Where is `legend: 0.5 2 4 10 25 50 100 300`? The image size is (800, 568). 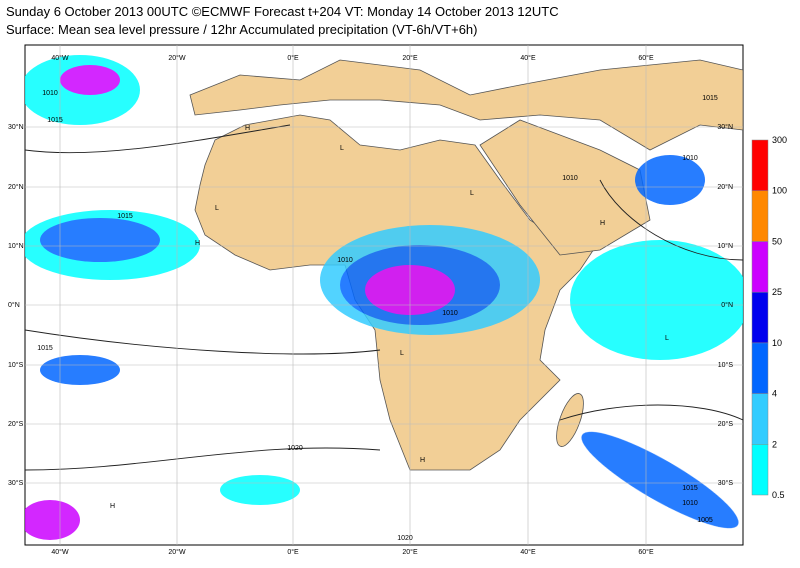 legend: 0.5 2 4 10 25 50 100 300 is located at coordinates (769, 317).